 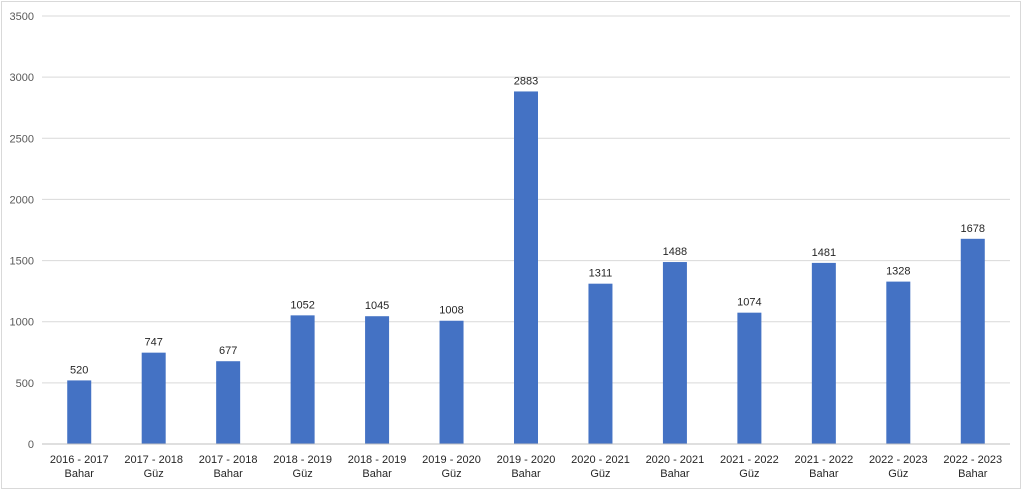 I want to click on y-tick-label: 1500, so click(x=22, y=262).